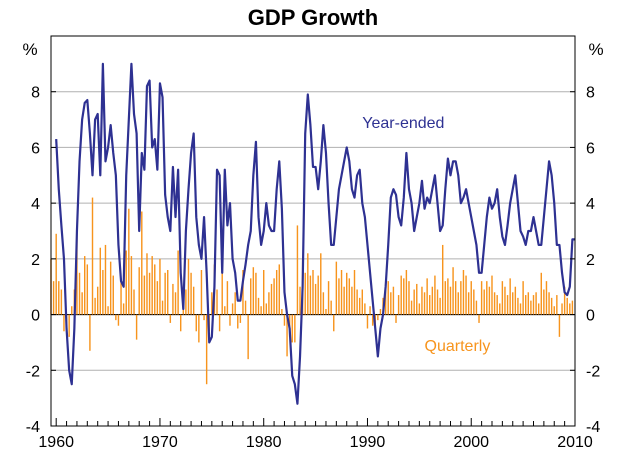  Describe the element at coordinates (590, 204) in the screenshot. I see `y-tick-label-right: 4` at that location.